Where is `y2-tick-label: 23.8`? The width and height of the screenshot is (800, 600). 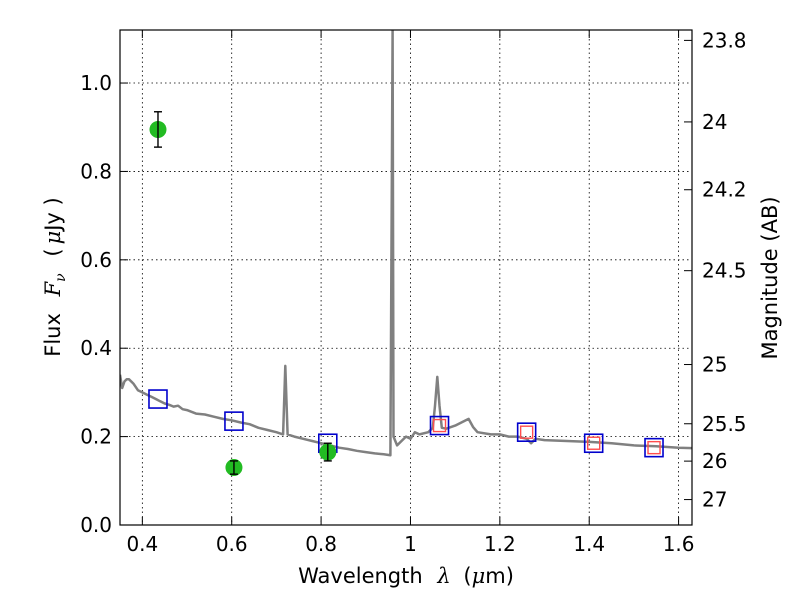
y2-tick-label: 23.8 is located at coordinates (724, 40).